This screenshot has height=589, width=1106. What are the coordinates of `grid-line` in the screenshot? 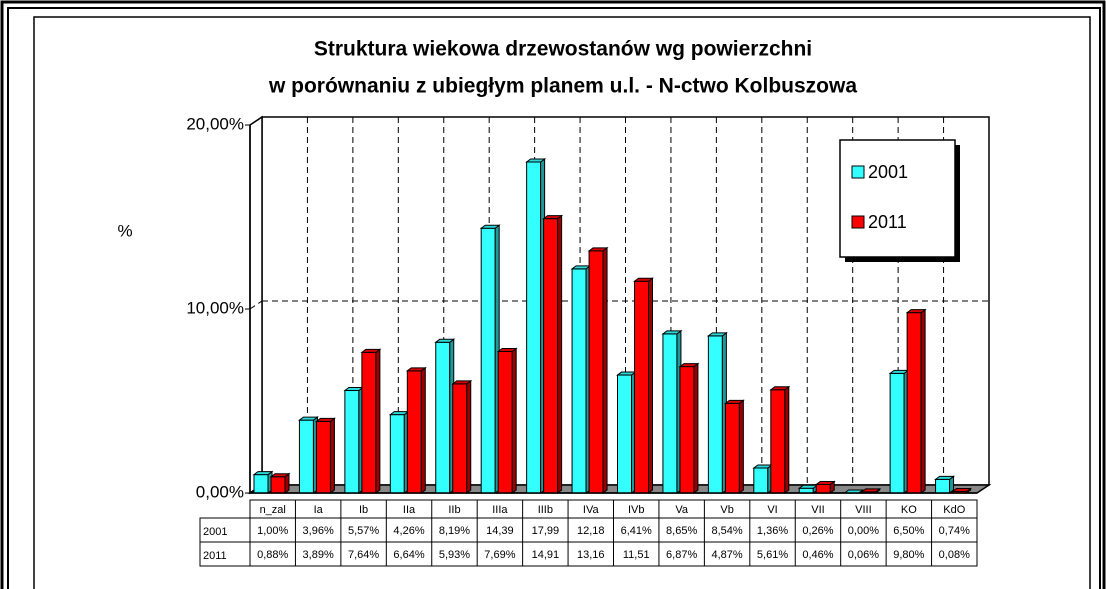 It's located at (256, 121).